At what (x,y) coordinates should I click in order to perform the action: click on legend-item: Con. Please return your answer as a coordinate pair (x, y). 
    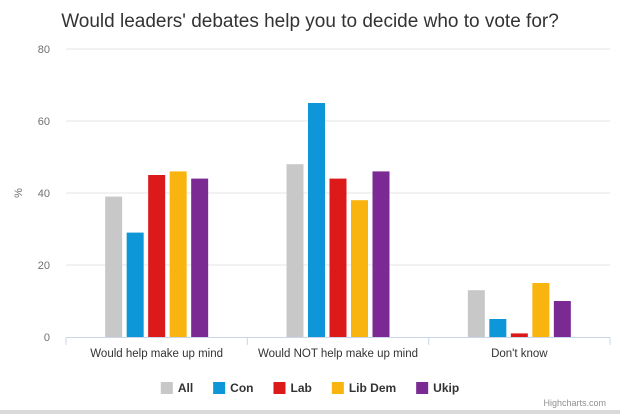
    Looking at the image, I should click on (233, 388).